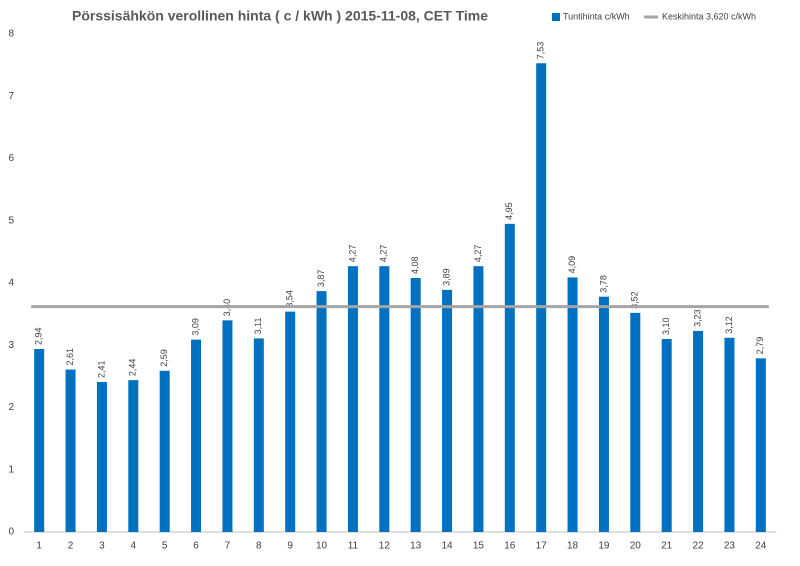  What do you see at coordinates (196, 546) in the screenshot?
I see `x-tick-label: 6` at bounding box center [196, 546].